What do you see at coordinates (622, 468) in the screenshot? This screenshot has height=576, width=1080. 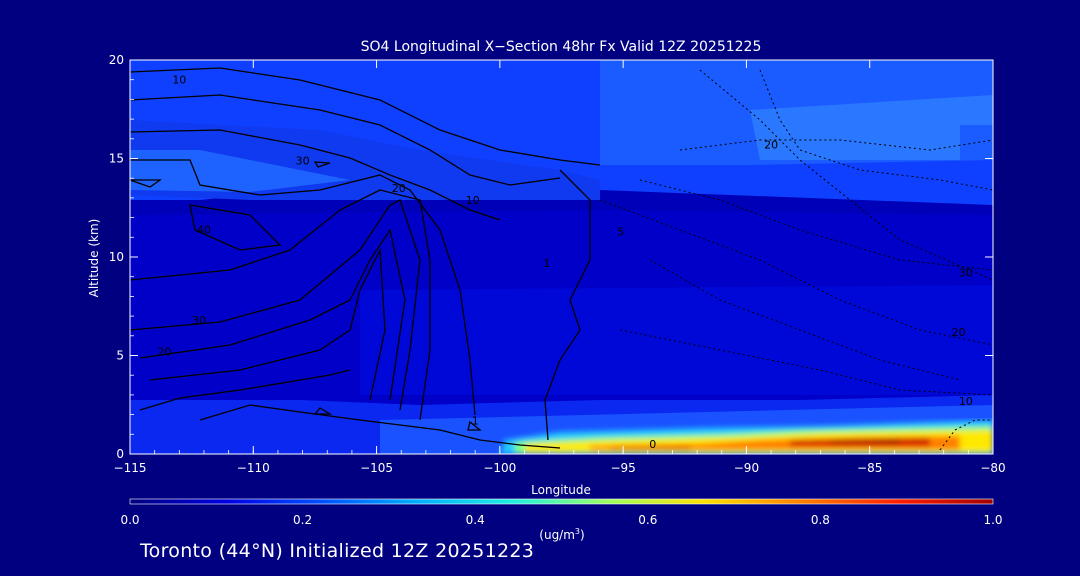 I see `x-tick-label: −95` at bounding box center [622, 468].